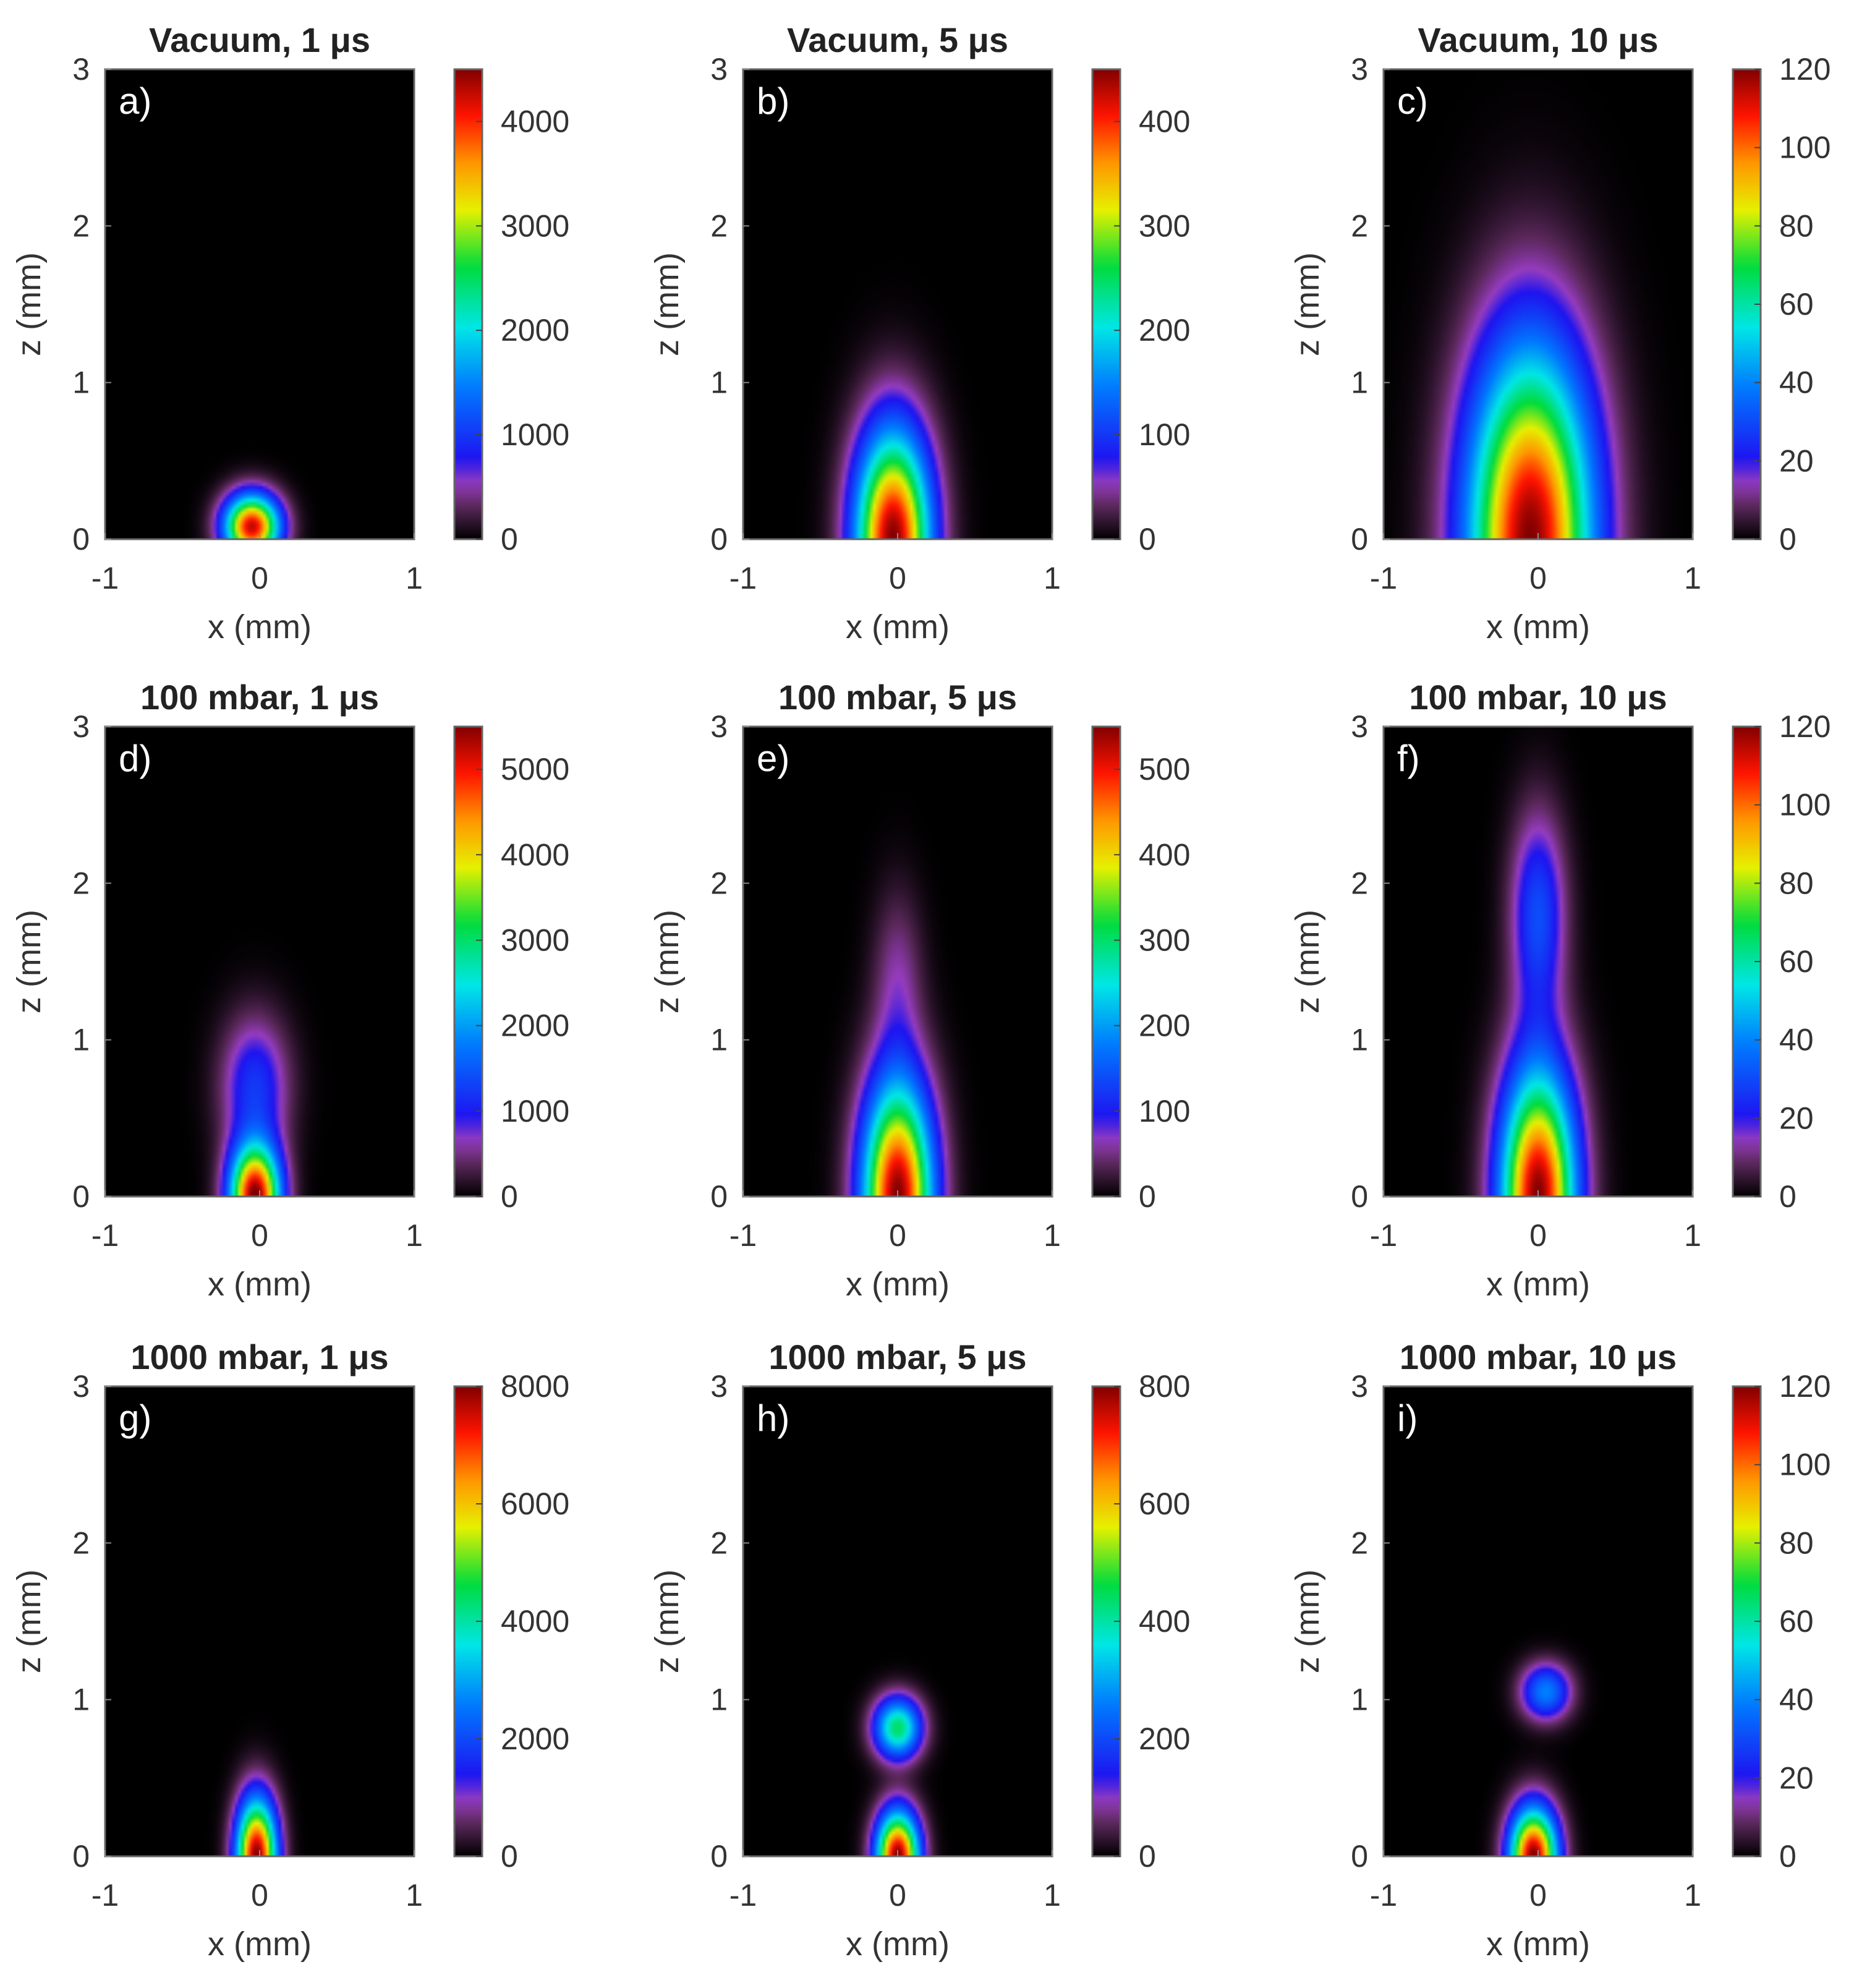 This screenshot has width=1854, height=1988. I want to click on panel-title: Vacuum, 10 μs, so click(1538, 39).